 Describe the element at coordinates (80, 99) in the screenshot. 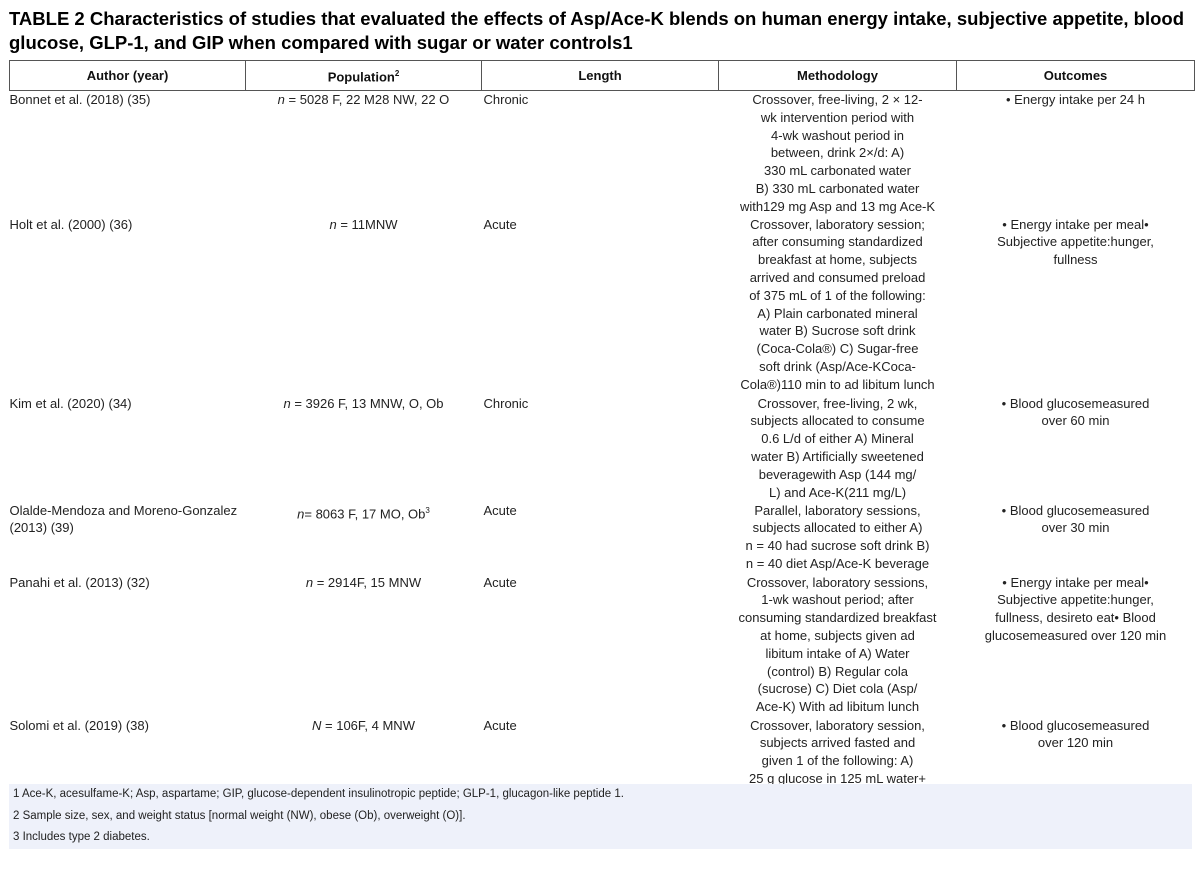

I see `cell-author: Bonnet et al. (2018) (35)` at that location.